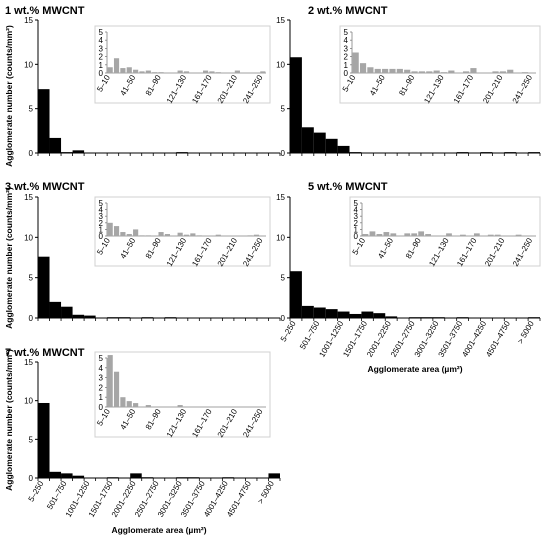  What do you see at coordinates (310, 335) in the screenshot?
I see `x-tick-label: 501–750` at bounding box center [310, 335].